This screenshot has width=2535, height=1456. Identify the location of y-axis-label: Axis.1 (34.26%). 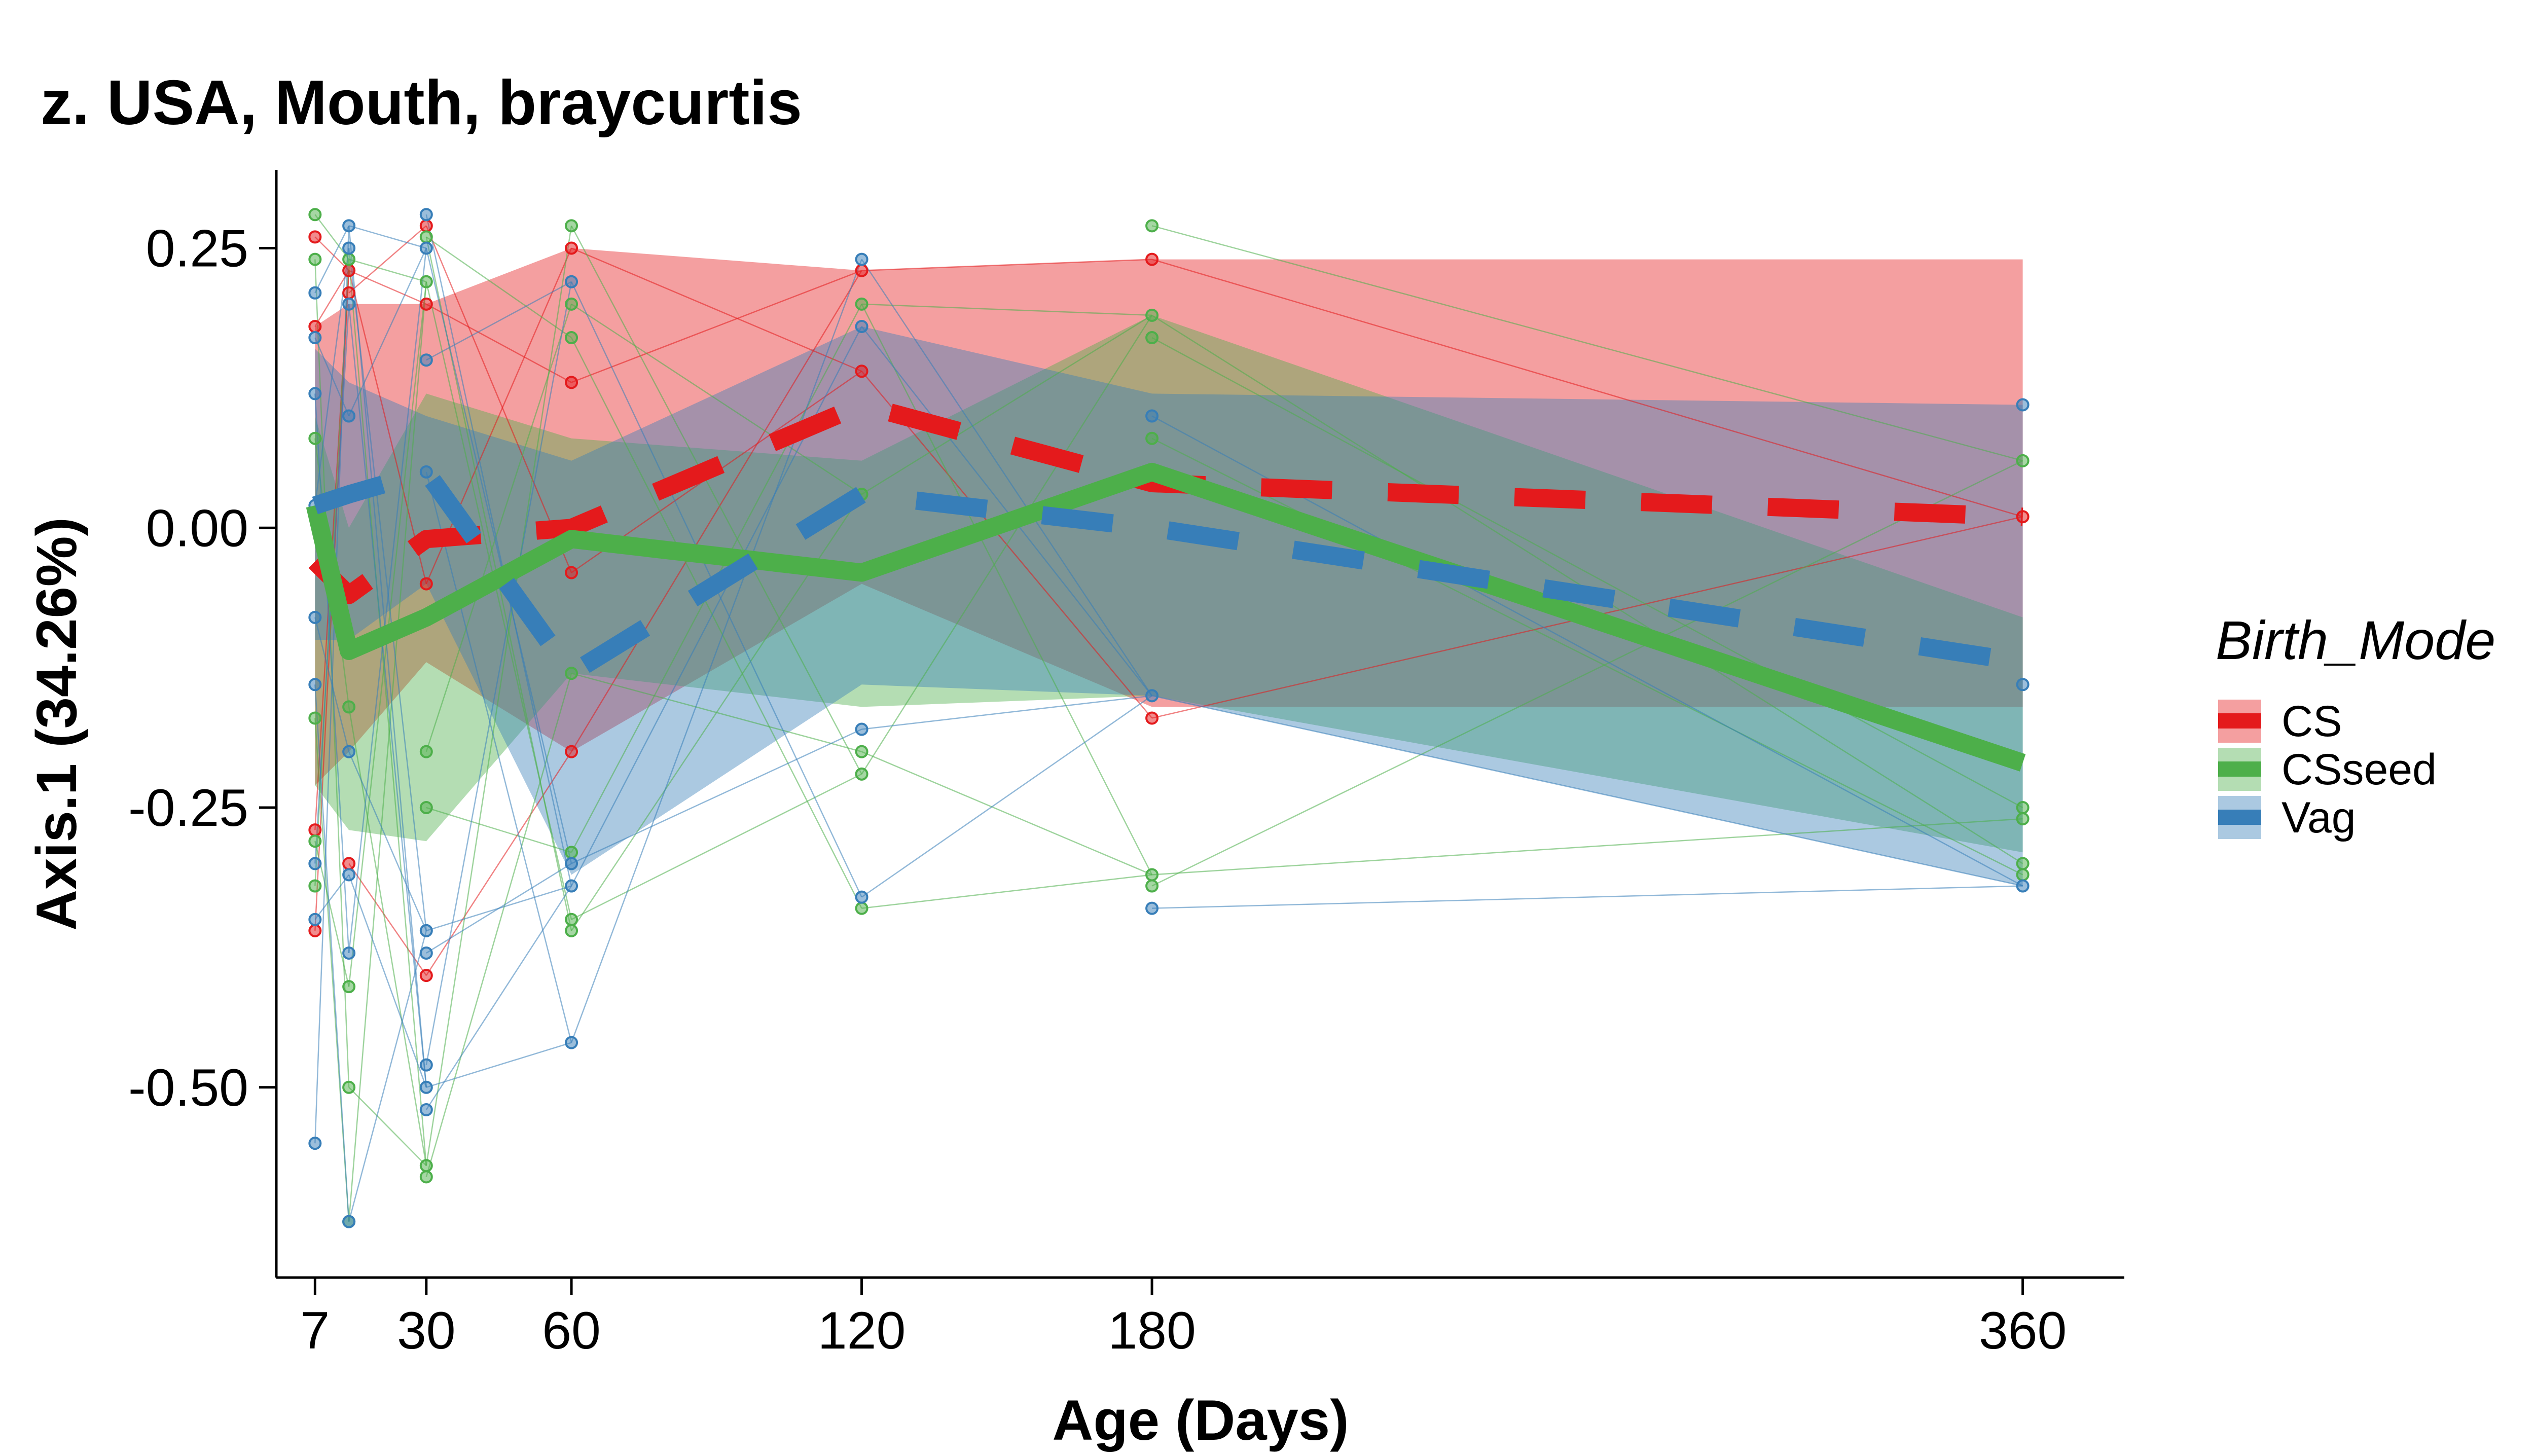
(56, 724).